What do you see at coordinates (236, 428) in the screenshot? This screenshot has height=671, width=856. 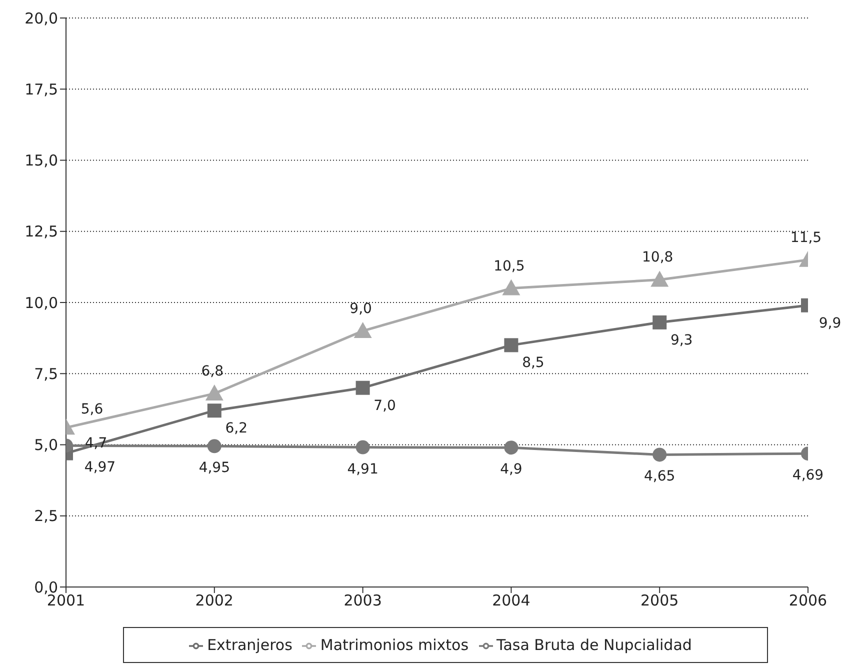 I see `data-label: 6,2` at bounding box center [236, 428].